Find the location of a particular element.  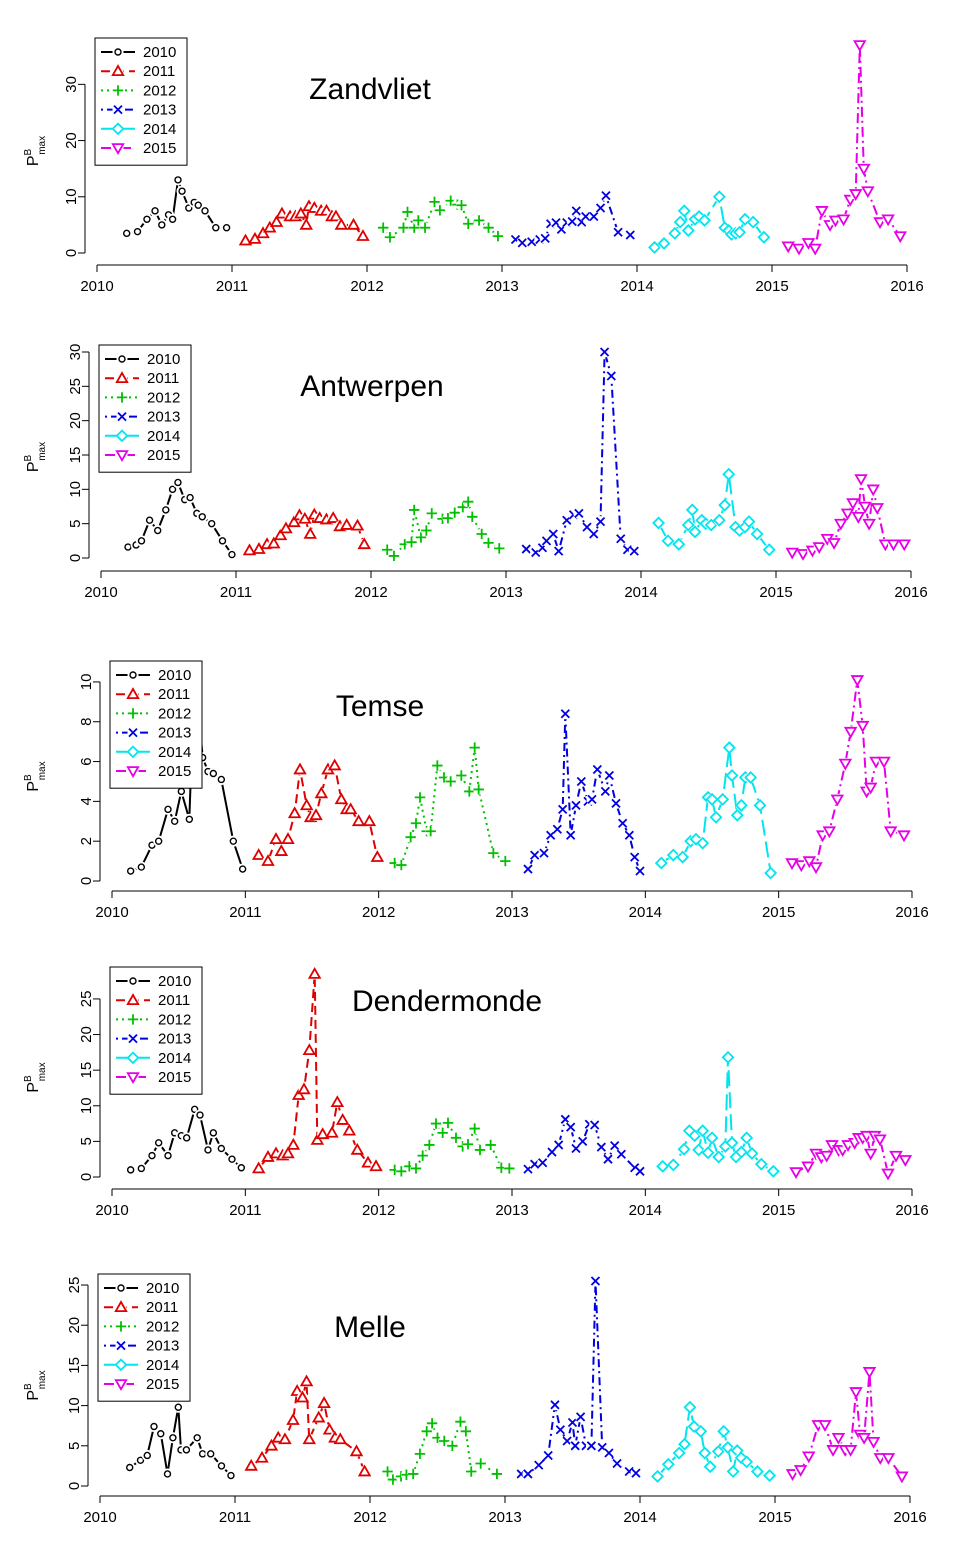

series-line-2012 is located at coordinates (450, 807).